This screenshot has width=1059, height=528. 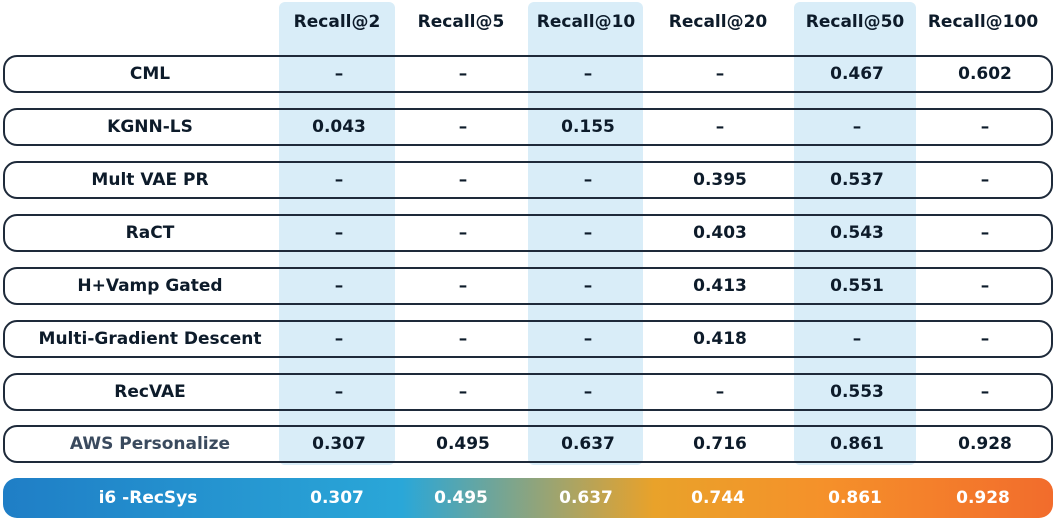 What do you see at coordinates (150, 444) in the screenshot?
I see `row-label: AWS Personalize` at bounding box center [150, 444].